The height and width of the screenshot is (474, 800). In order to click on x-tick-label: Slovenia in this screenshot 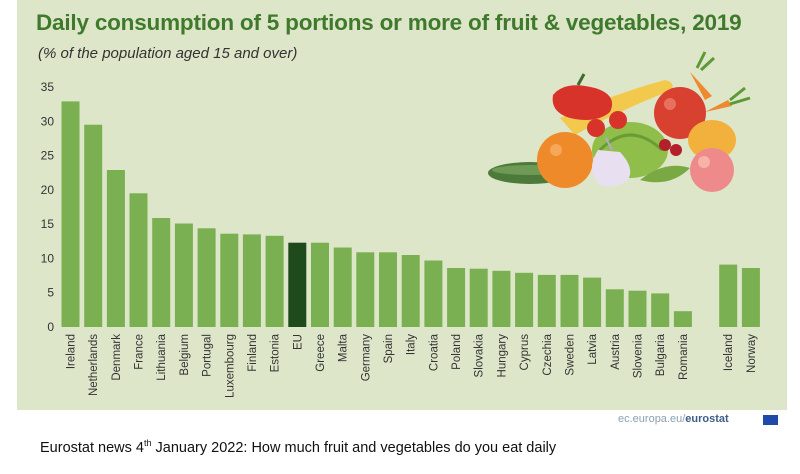, I will do `click(639, 355)`.